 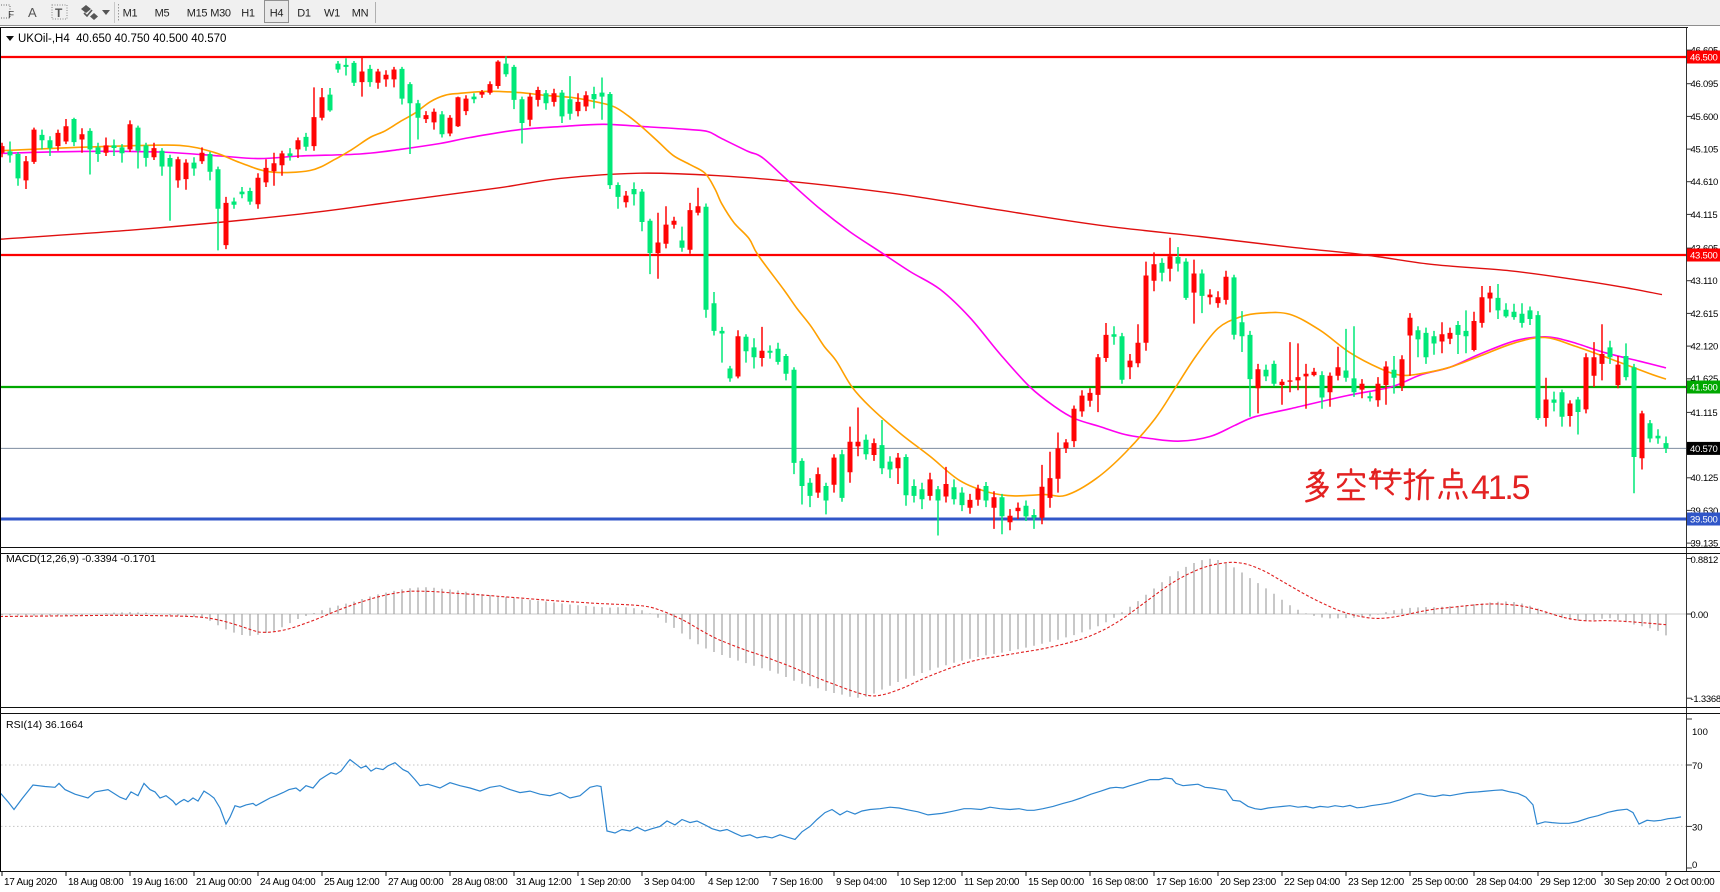 What do you see at coordinates (928, 882) in the screenshot?
I see `svg-text: 10 Sep 12:00` at bounding box center [928, 882].